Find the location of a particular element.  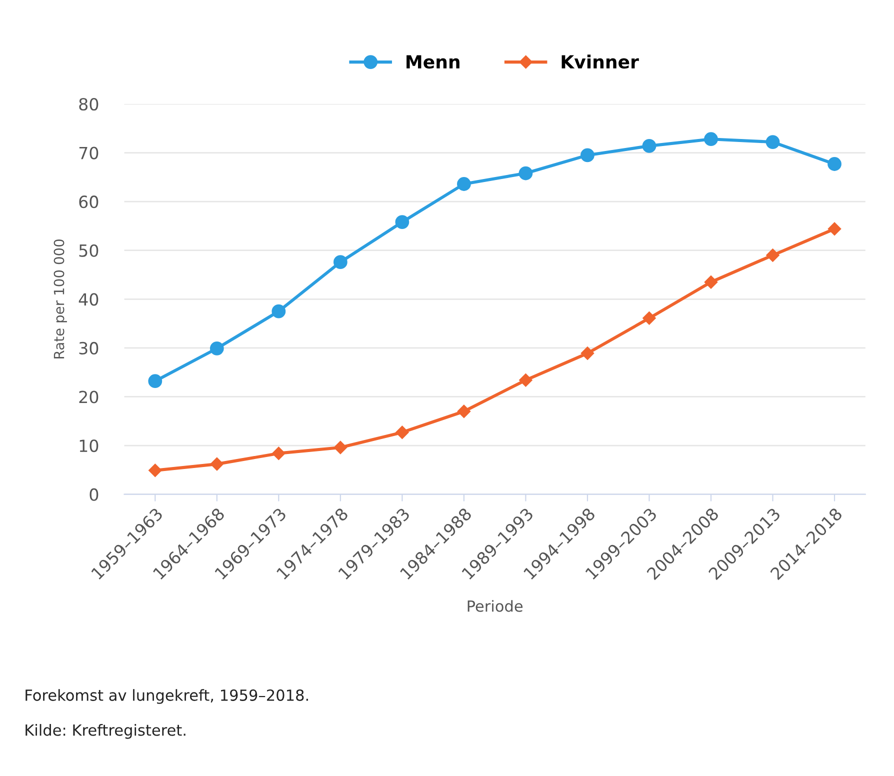

y-tick-label: 20 is located at coordinates (88, 397).